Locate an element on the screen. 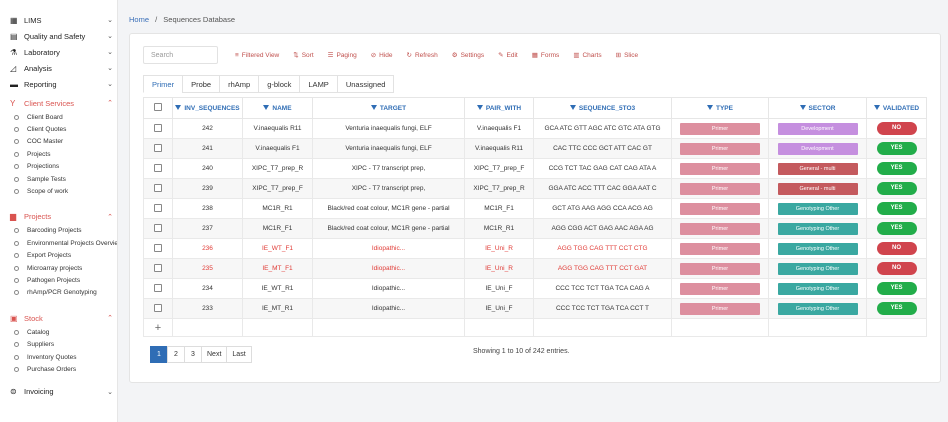 This screenshot has height=422, width=948. sidebar-group-stock: ▣ Stock ⌃ is located at coordinates (58, 318).